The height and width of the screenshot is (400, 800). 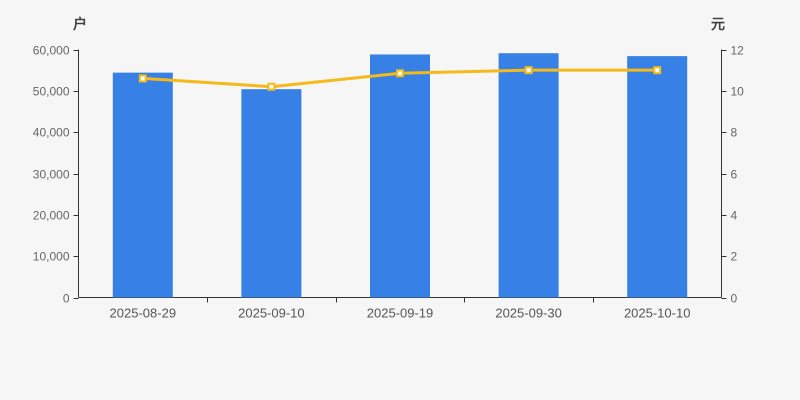 What do you see at coordinates (657, 313) in the screenshot?
I see `x-axis-label: 2025-10-10` at bounding box center [657, 313].